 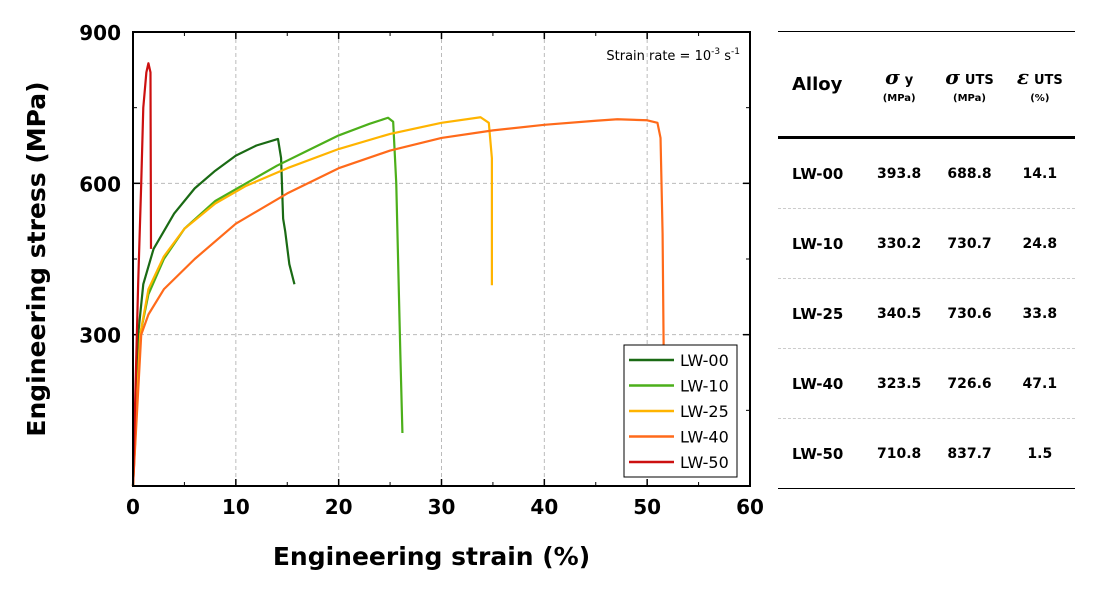 I want to click on table-row: LW-00 393.8 688.8 14.1, so click(x=926, y=174).